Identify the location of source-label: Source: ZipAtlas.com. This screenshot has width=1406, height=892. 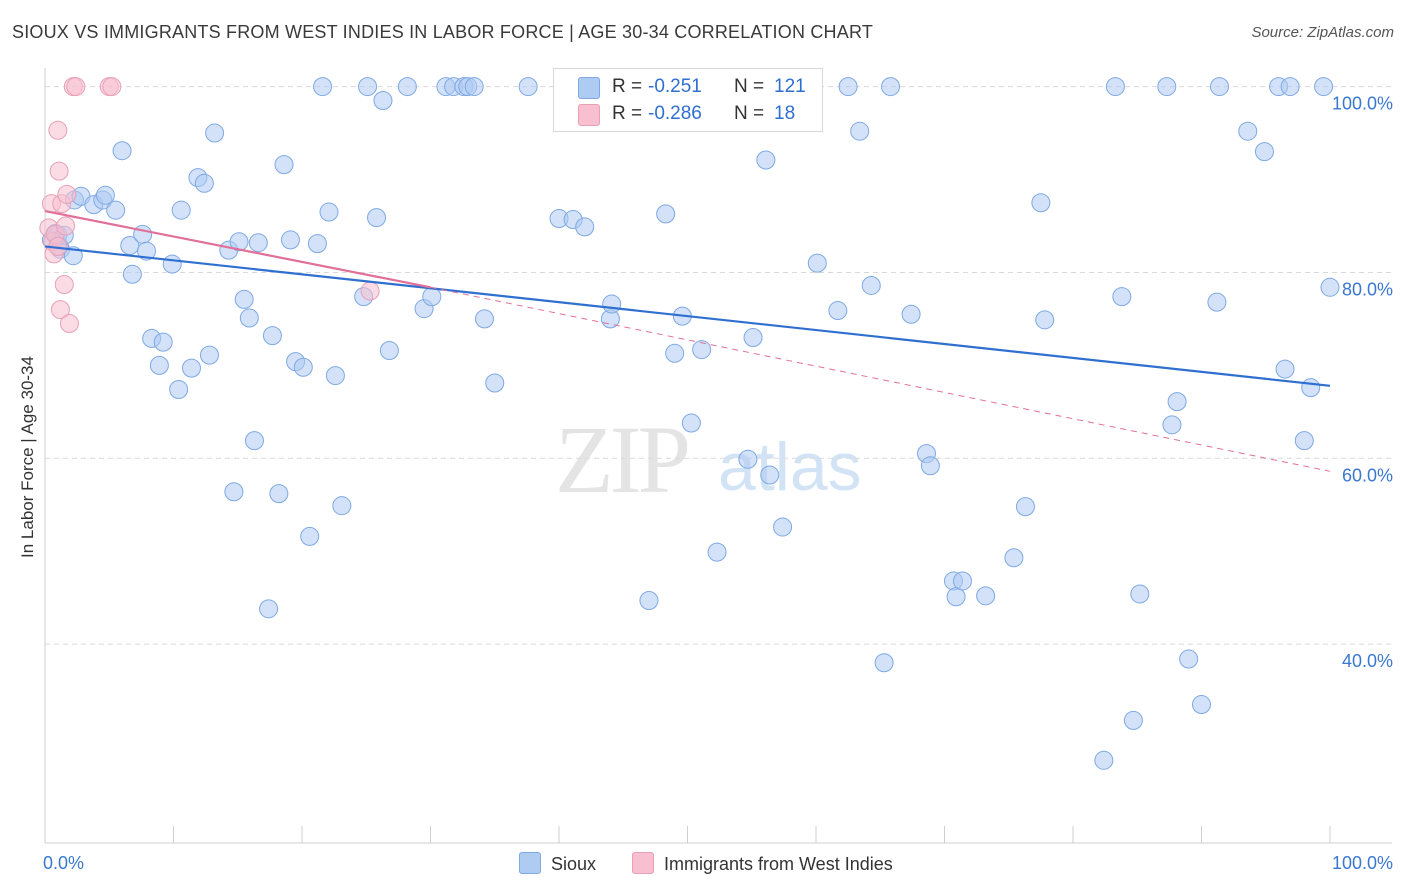
(1322, 32).